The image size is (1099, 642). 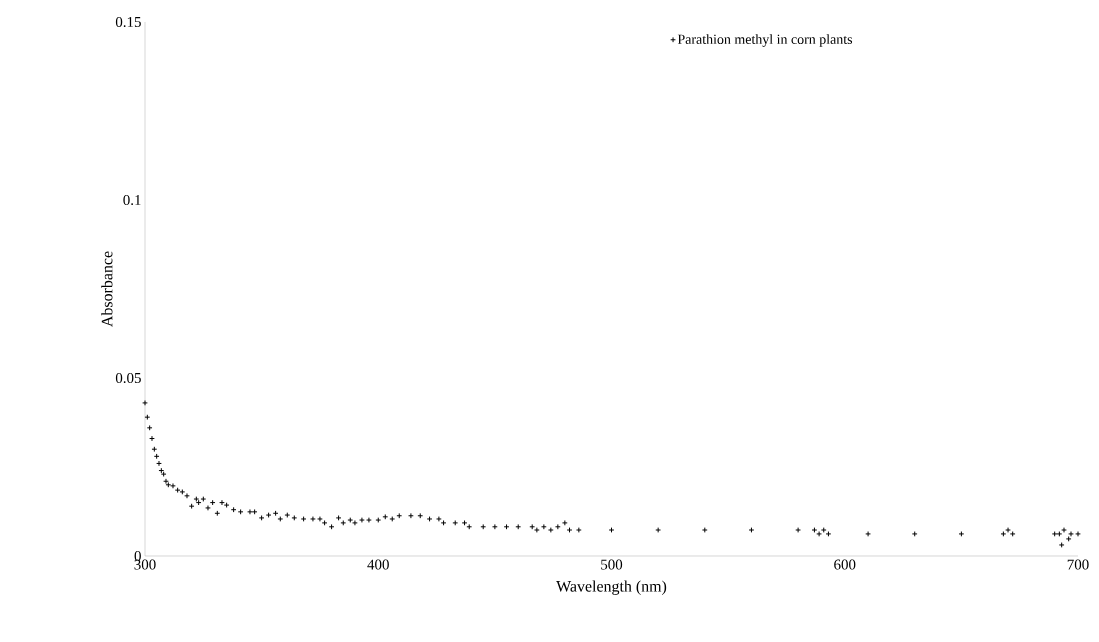 I want to click on legend-label: Parathion methyl in corn plants, so click(x=765, y=40).